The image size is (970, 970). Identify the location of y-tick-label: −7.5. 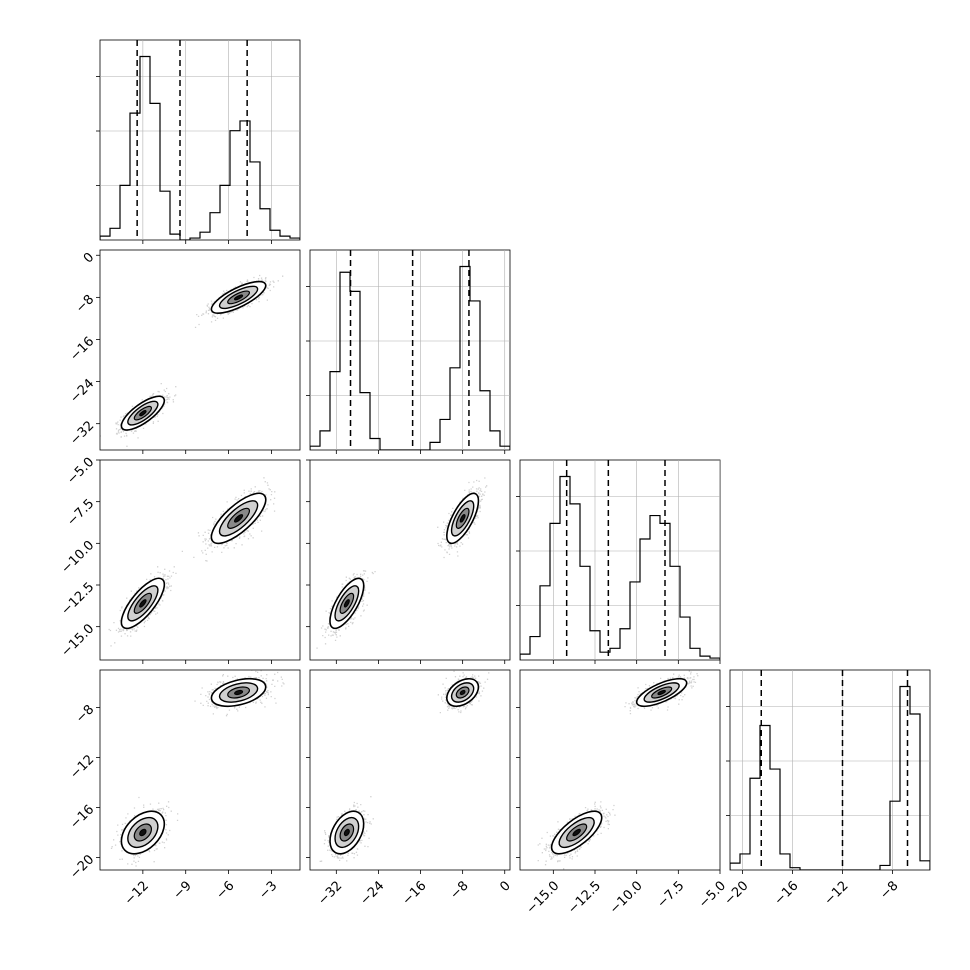
(80, 512).